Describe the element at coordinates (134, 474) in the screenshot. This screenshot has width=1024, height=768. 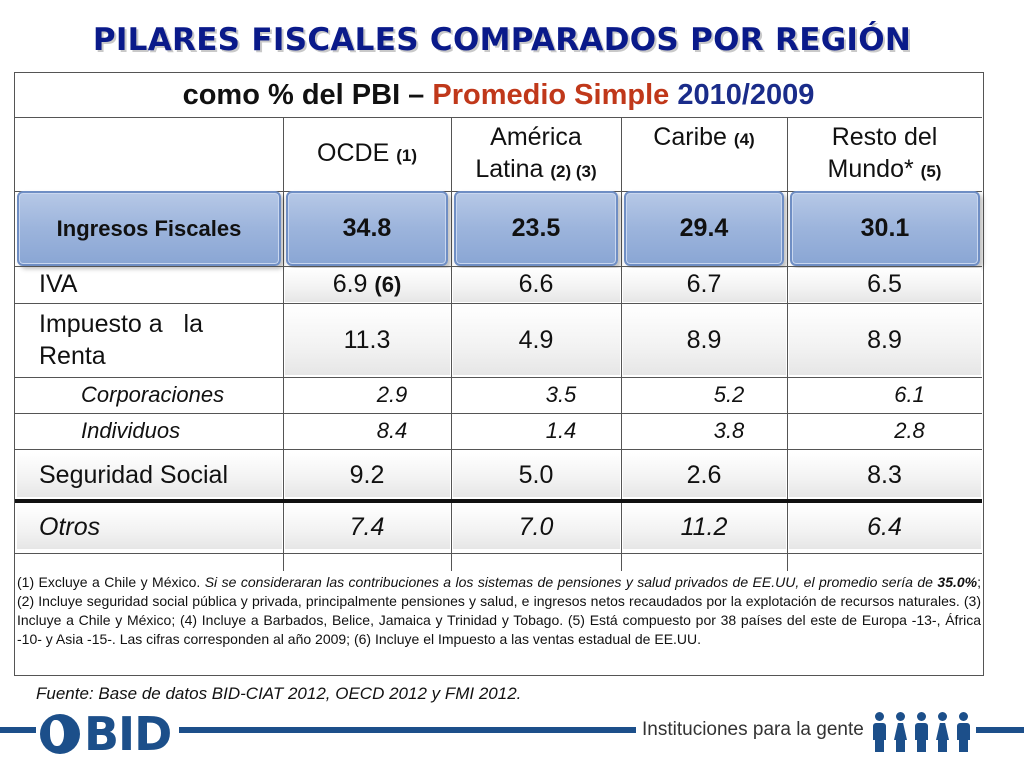
I see `row-label-seguridad-social: Seguridad Social` at that location.